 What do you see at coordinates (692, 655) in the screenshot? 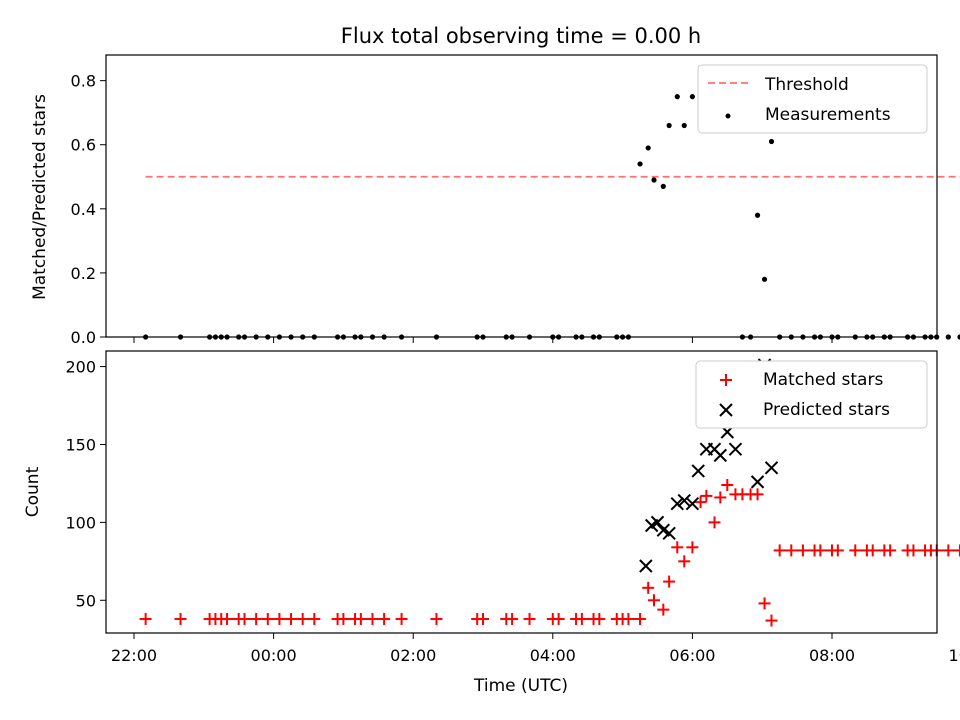
I see `bottom-xtick-label: 06:00` at bounding box center [692, 655].